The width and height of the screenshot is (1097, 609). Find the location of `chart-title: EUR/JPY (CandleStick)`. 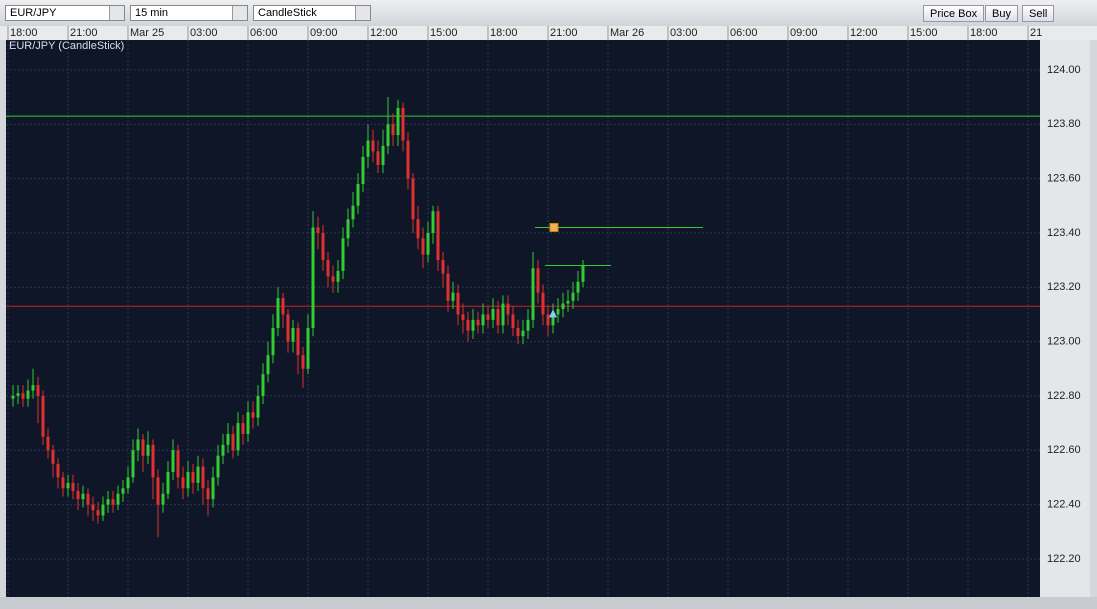

chart-title: EUR/JPY (CandleStick) is located at coordinates (66, 46).